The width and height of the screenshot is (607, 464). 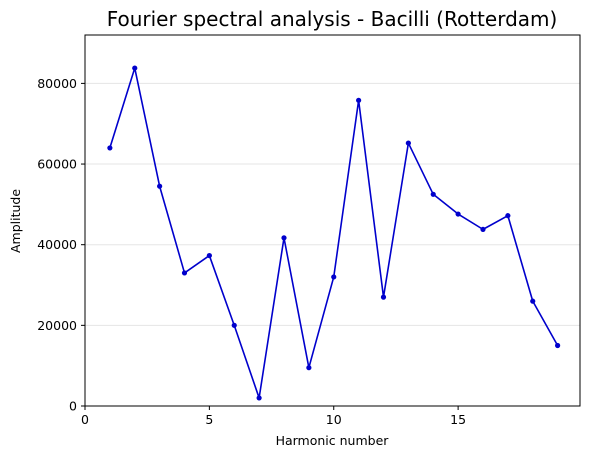 I want to click on x-tick-label: 5, so click(x=209, y=419).